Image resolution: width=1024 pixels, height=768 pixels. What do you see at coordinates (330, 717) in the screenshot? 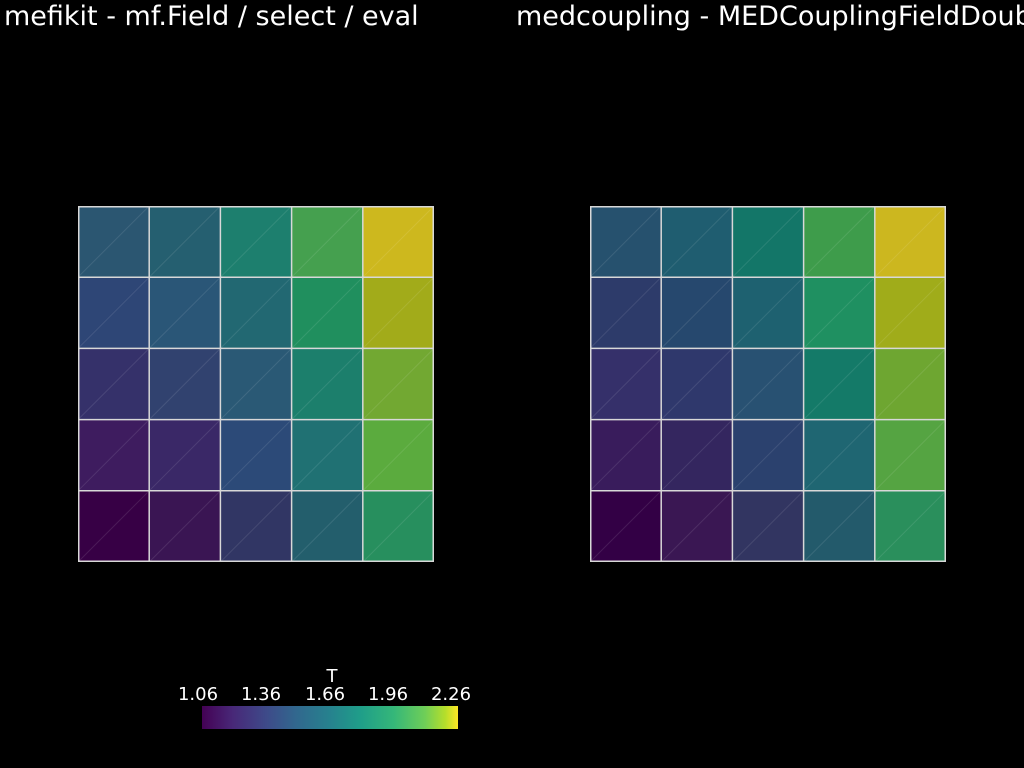
I see `colorbar-gradient` at bounding box center [330, 717].